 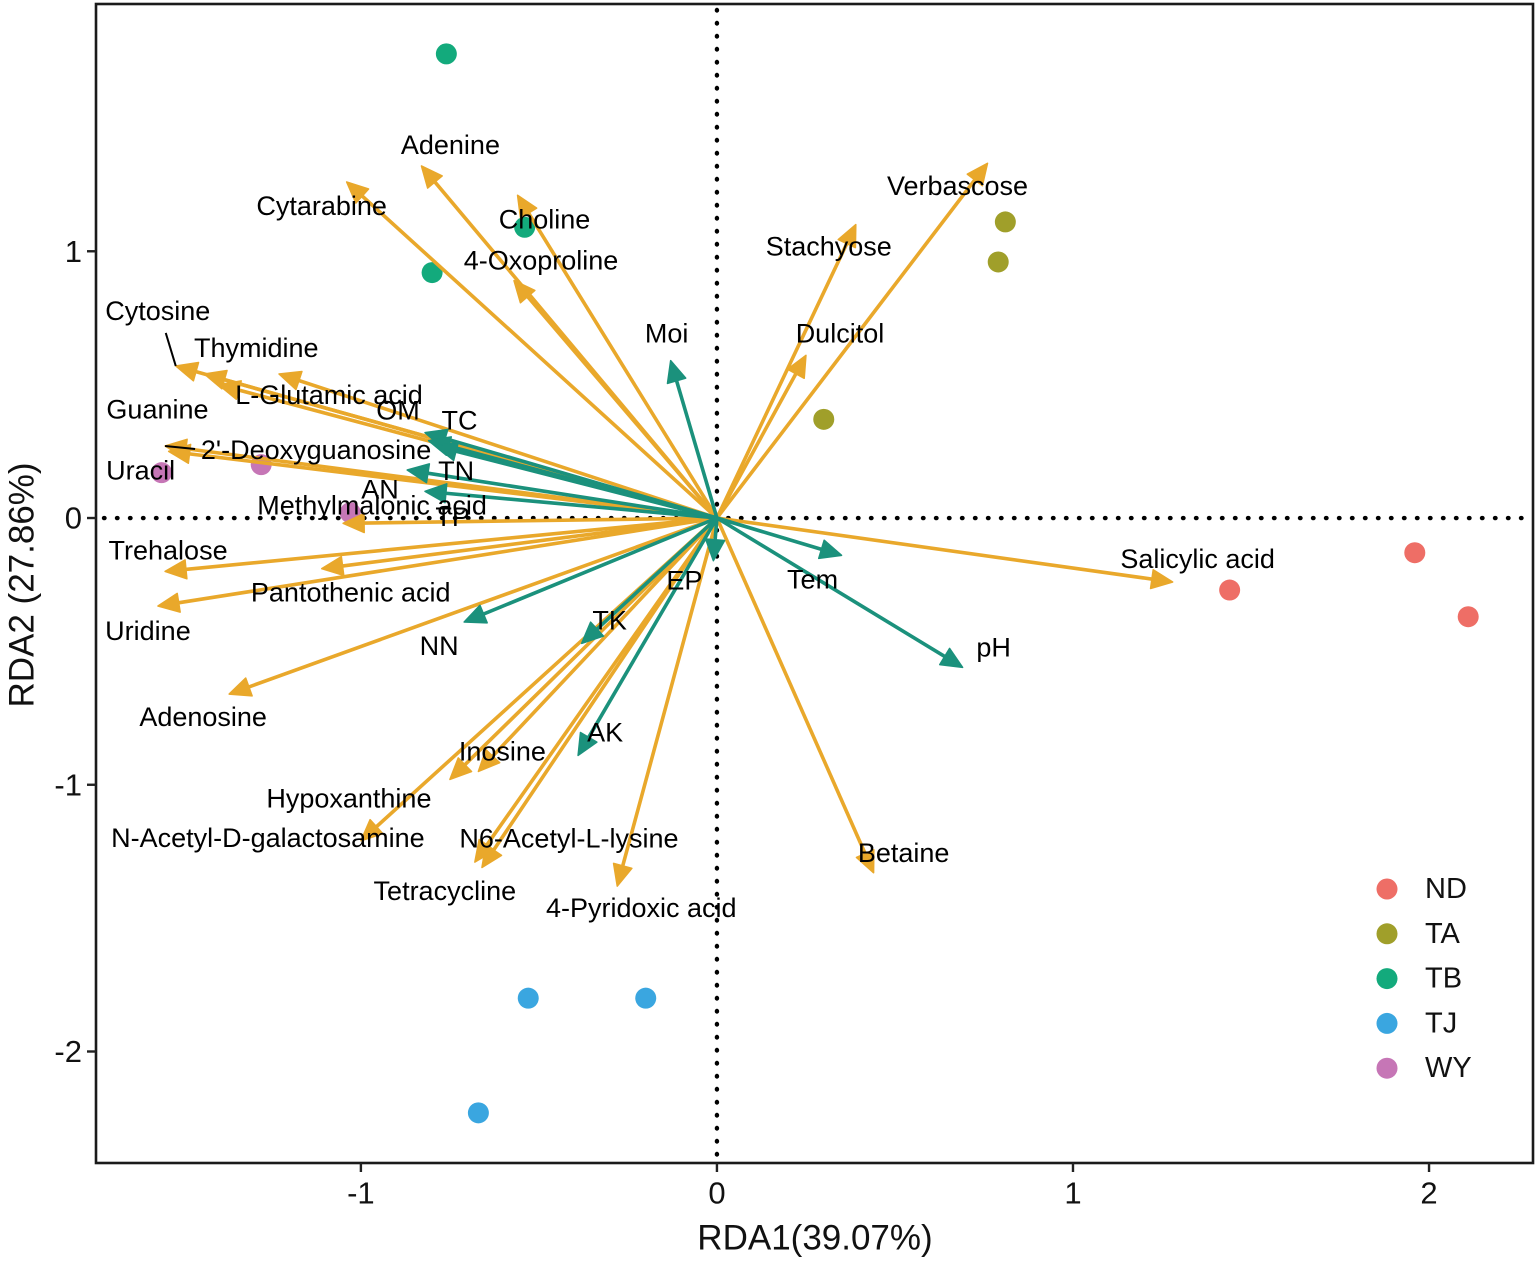 What do you see at coordinates (361, 1193) in the screenshot?
I see `x-tick-label: -1` at bounding box center [361, 1193].